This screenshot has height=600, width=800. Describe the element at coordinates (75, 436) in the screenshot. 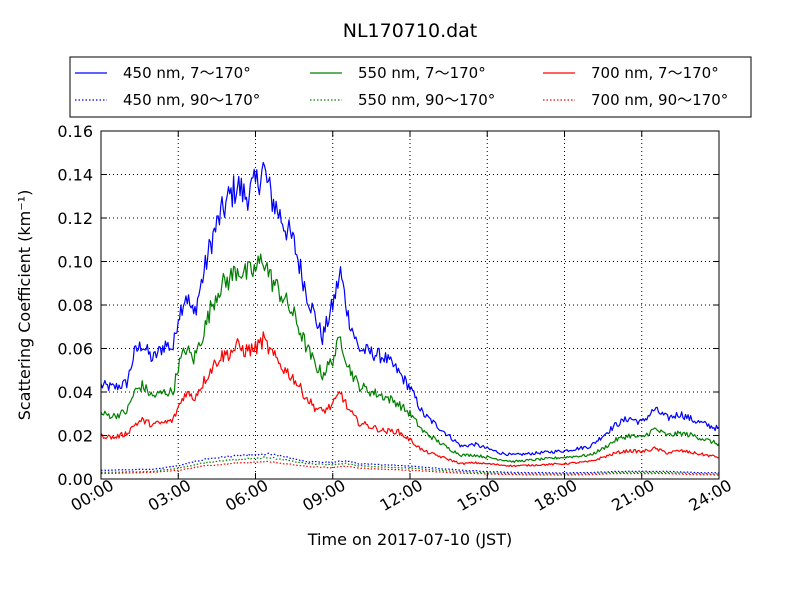

I see `y-tick-label: 0.02` at that location.